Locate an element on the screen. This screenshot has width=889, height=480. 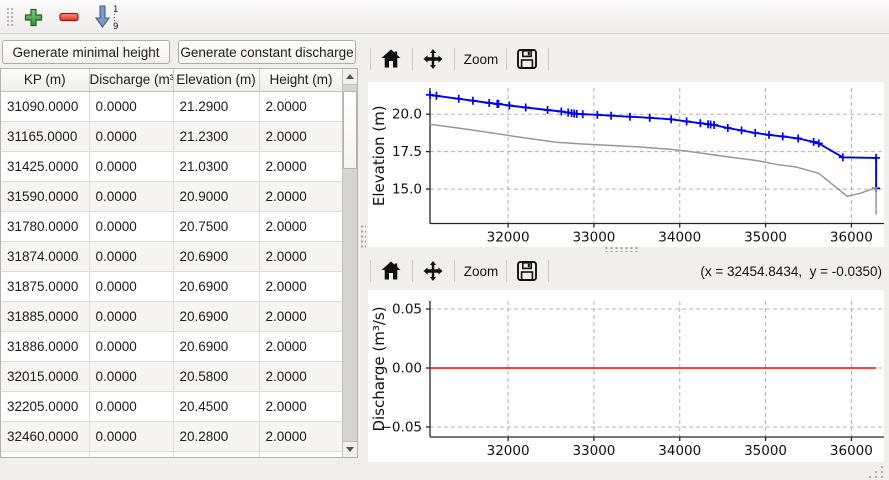
table-cell: 31780.0000 is located at coordinates (45, 226).